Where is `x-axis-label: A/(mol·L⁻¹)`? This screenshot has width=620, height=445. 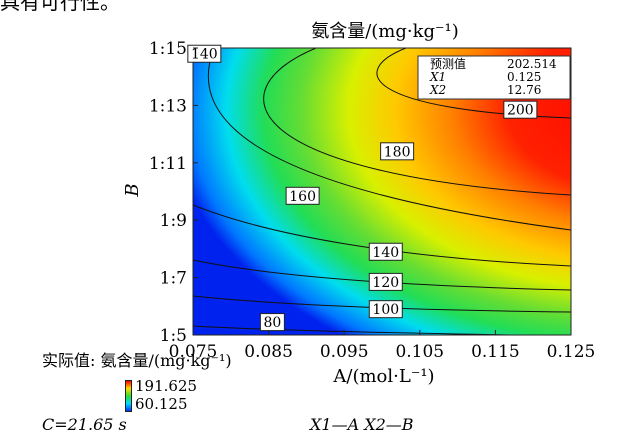 x-axis-label: A/(mol·L⁻¹) is located at coordinates (383, 376).